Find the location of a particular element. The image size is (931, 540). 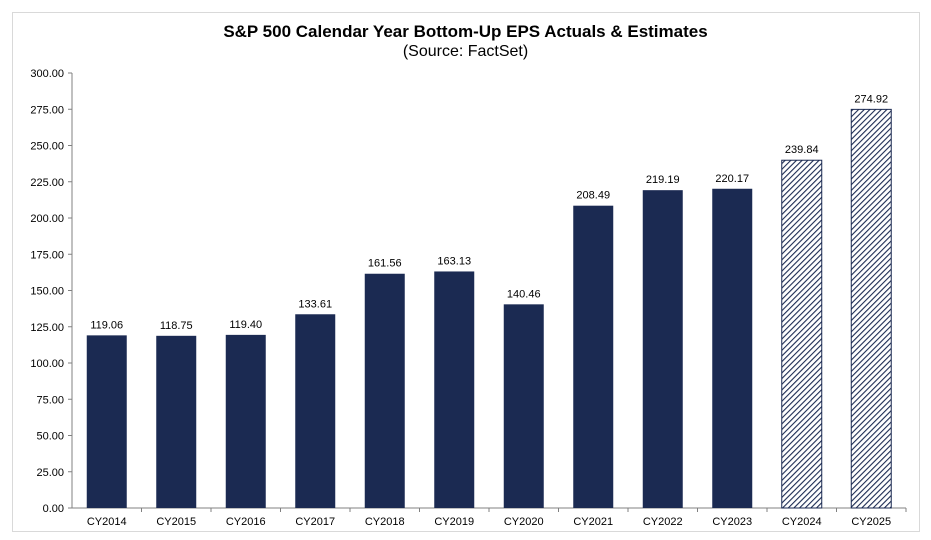

y-tick-label: 275.00 is located at coordinates (47, 110).